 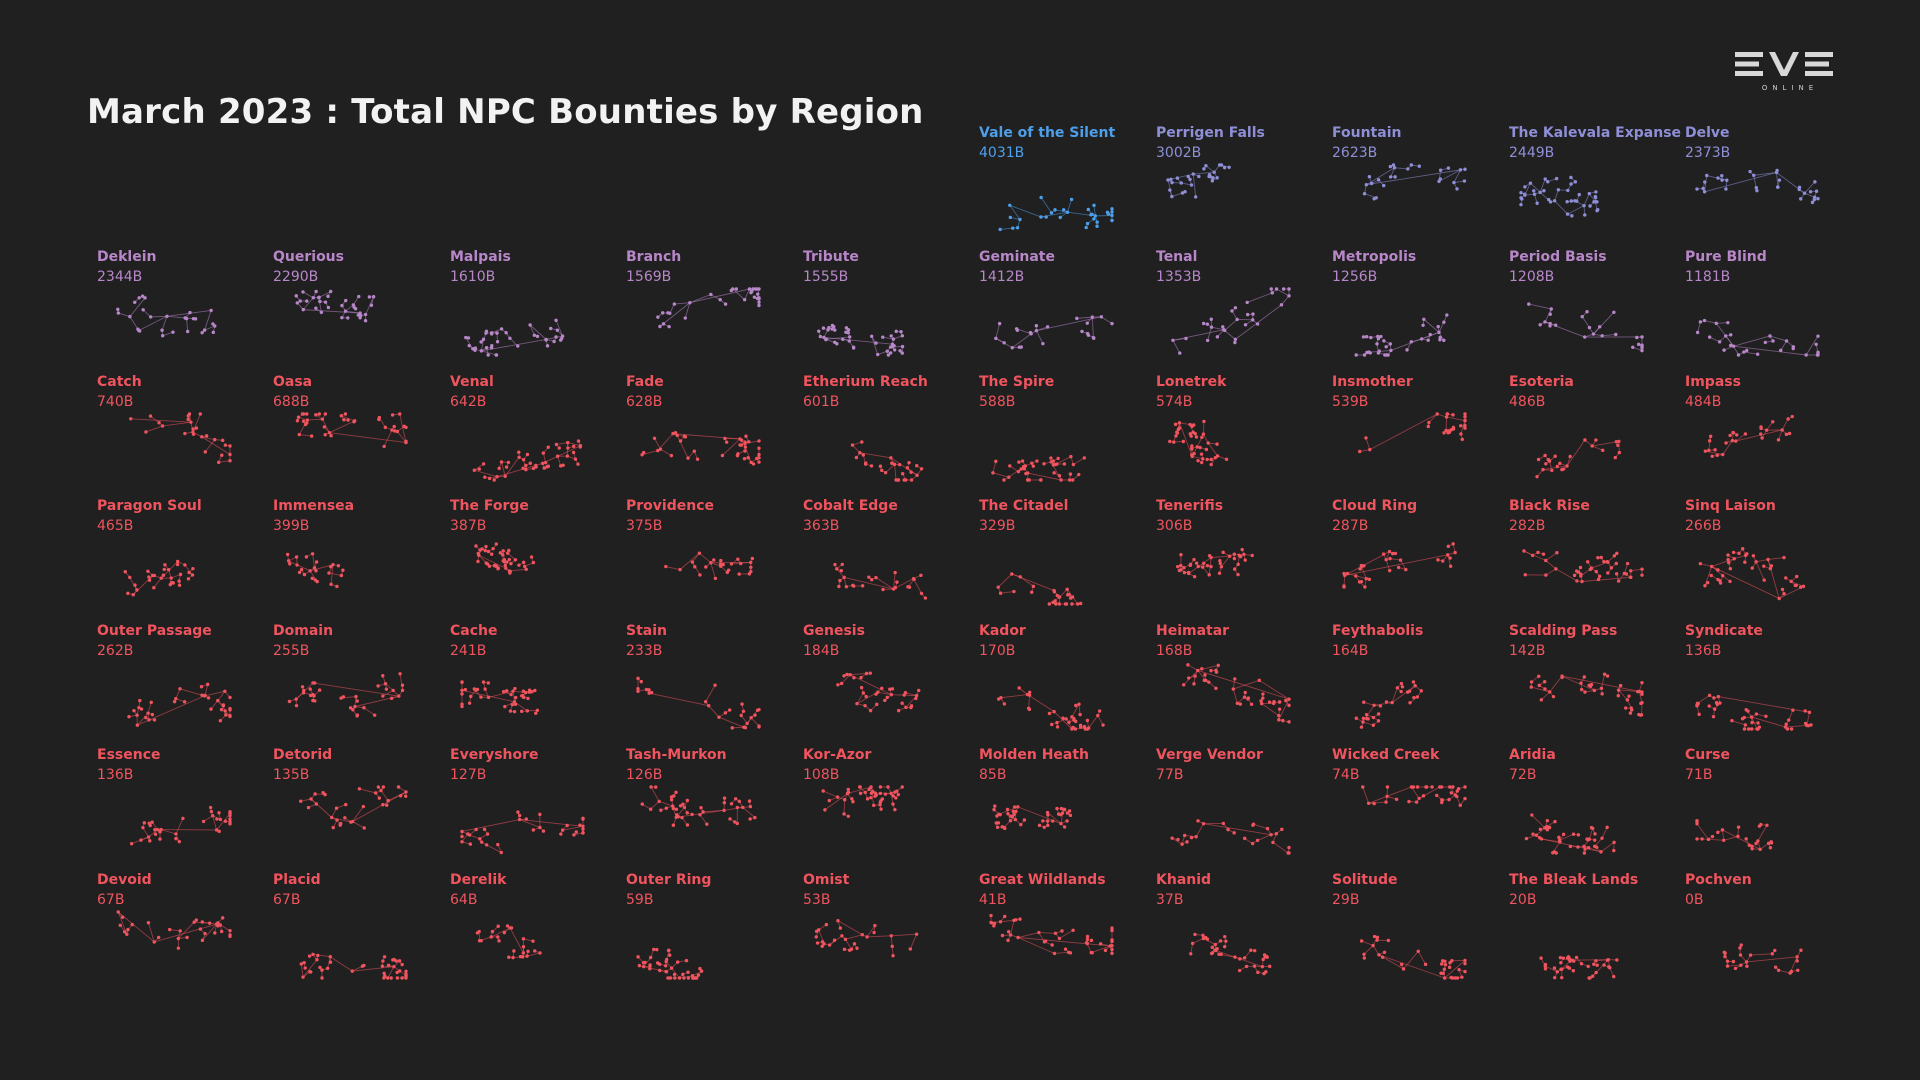 I want to click on region-bounty-value: 4031B, so click(x=1002, y=153).